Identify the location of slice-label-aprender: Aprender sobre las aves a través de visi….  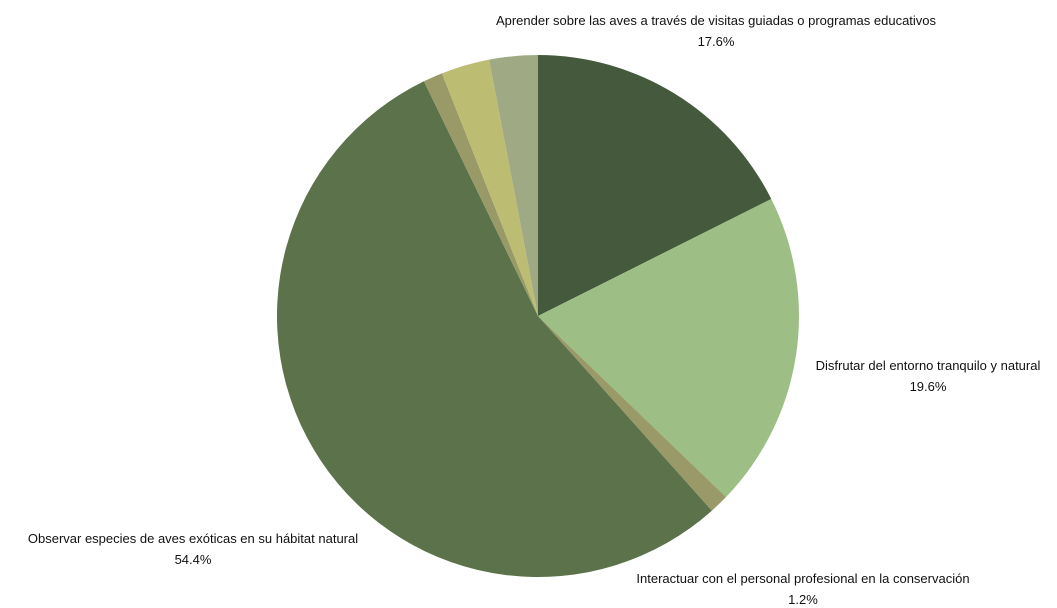
(716, 20).